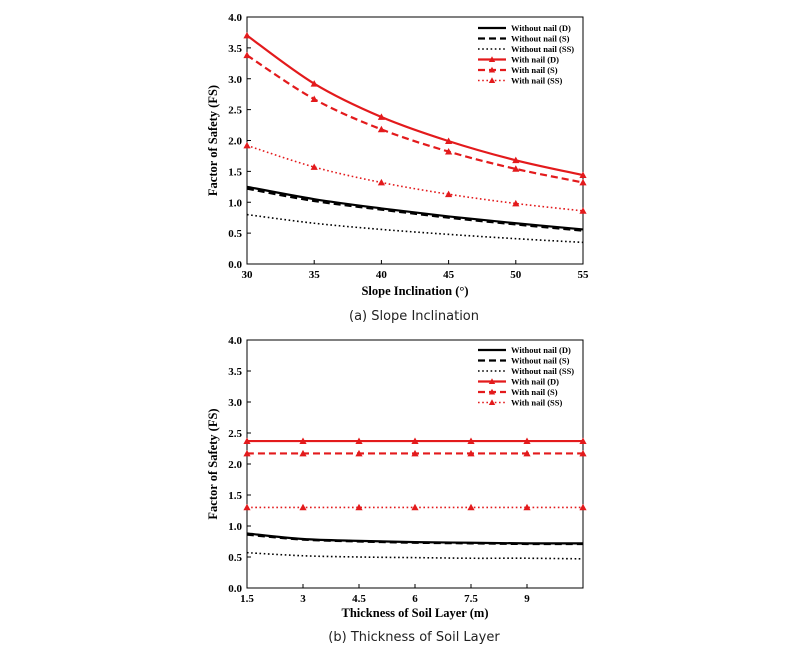  Describe the element at coordinates (449, 275) in the screenshot. I see `x-tick-label: 45` at that location.